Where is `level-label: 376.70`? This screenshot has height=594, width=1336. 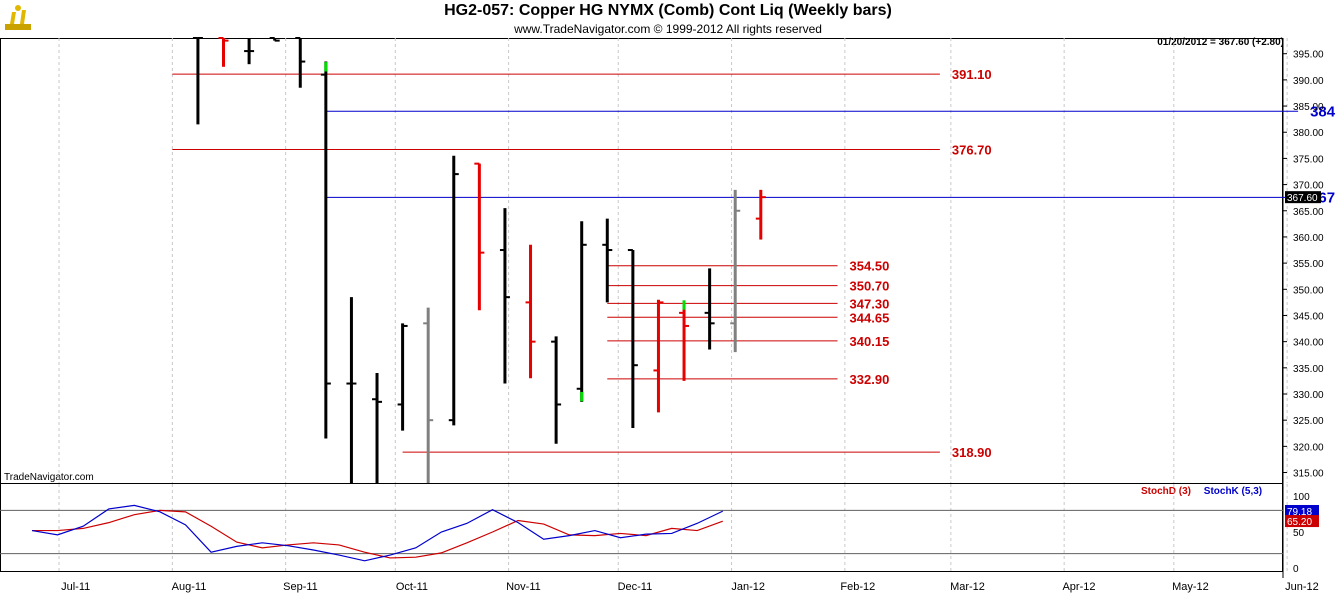
level-label: 376.70 is located at coordinates (972, 150).